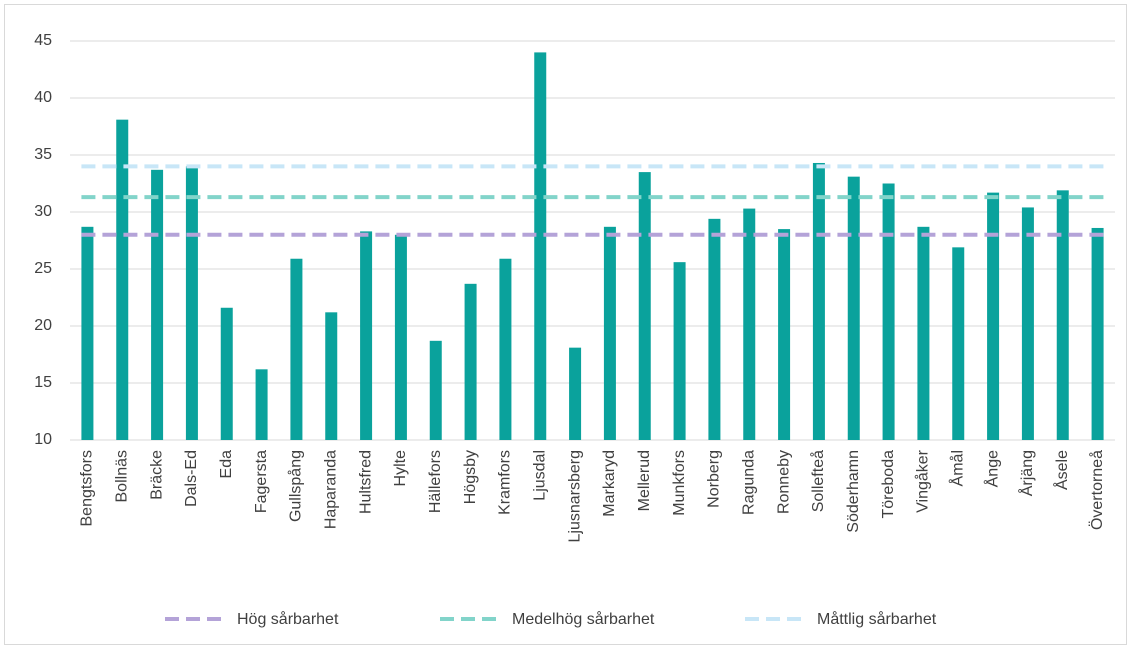 The width and height of the screenshot is (1132, 655). I want to click on y-tick-label: 35, so click(43, 154).